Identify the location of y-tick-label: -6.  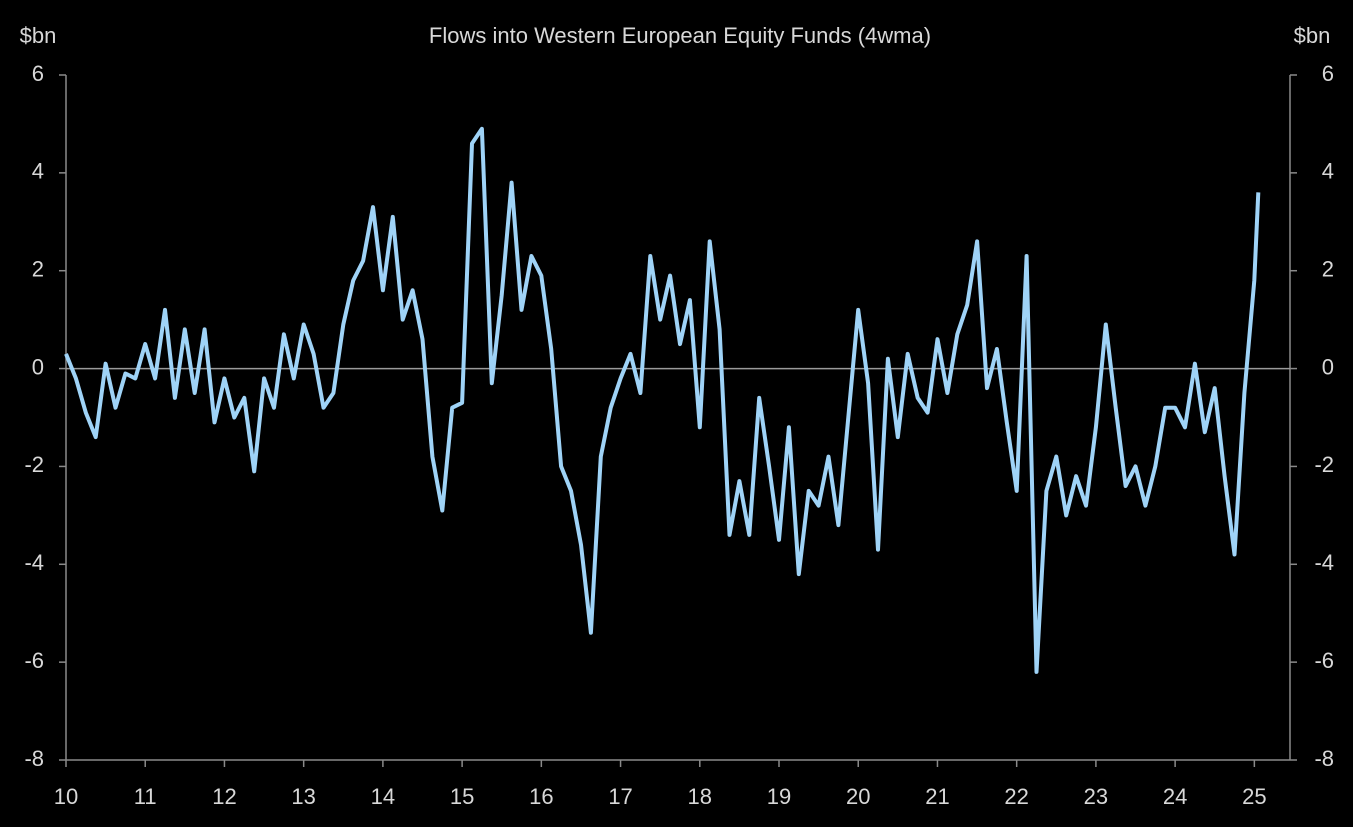
(34, 660).